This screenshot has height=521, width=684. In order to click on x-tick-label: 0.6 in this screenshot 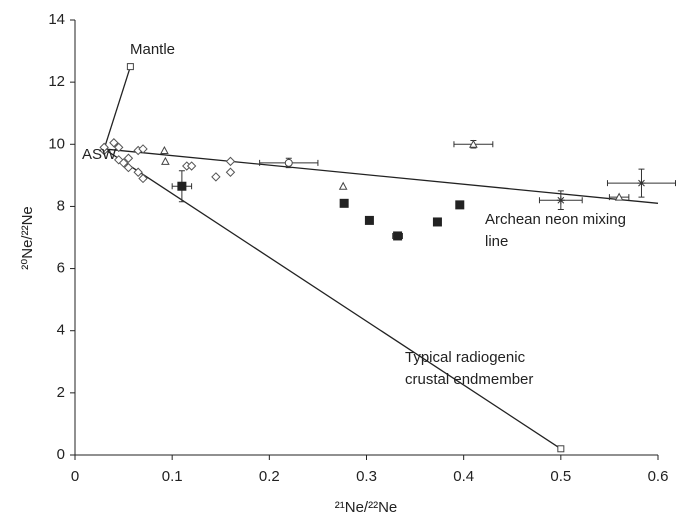, I will do `click(658, 476)`.